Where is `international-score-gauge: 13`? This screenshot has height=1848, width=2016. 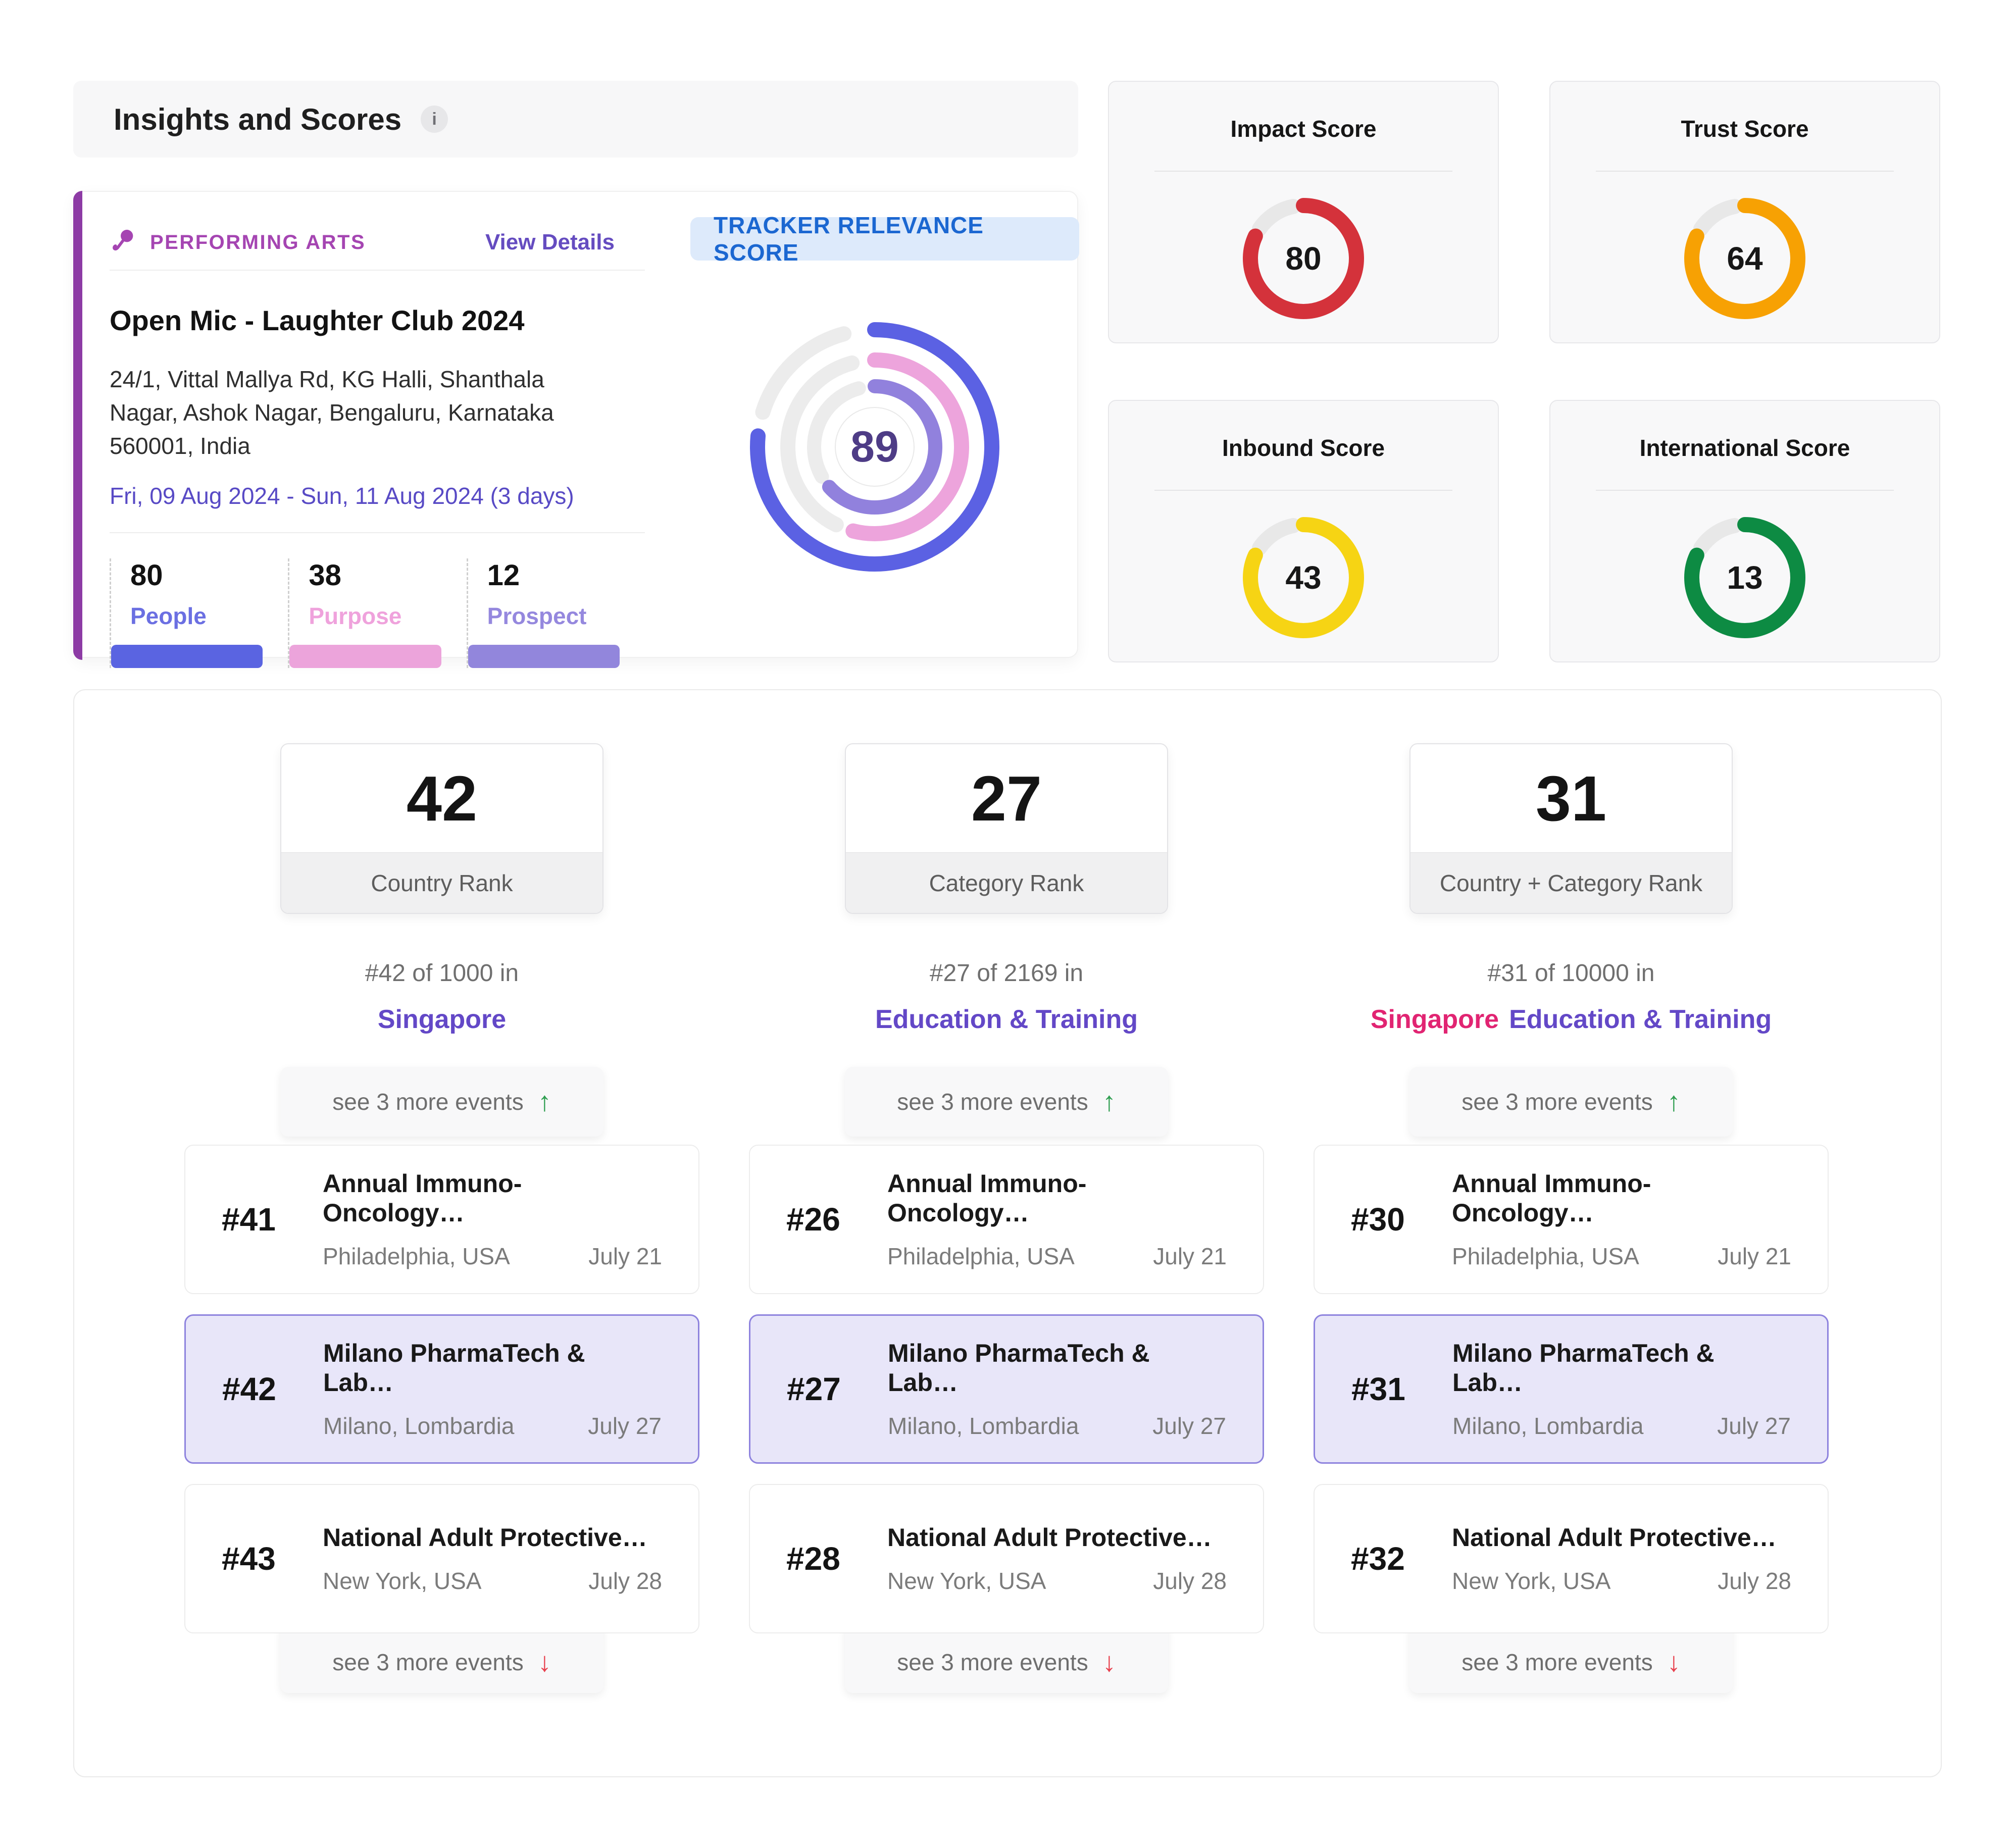
international-score-gauge: 13 is located at coordinates (1744, 578).